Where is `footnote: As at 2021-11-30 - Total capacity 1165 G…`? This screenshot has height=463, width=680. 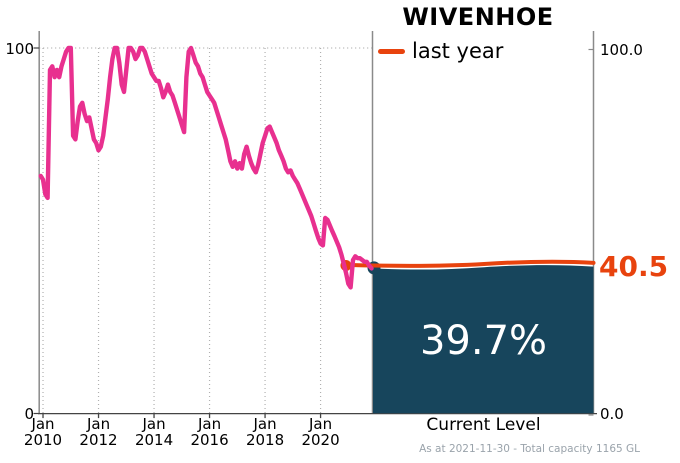
footnote: As at 2021-11-30 - Total capacity 1165 G… is located at coordinates (529, 449).